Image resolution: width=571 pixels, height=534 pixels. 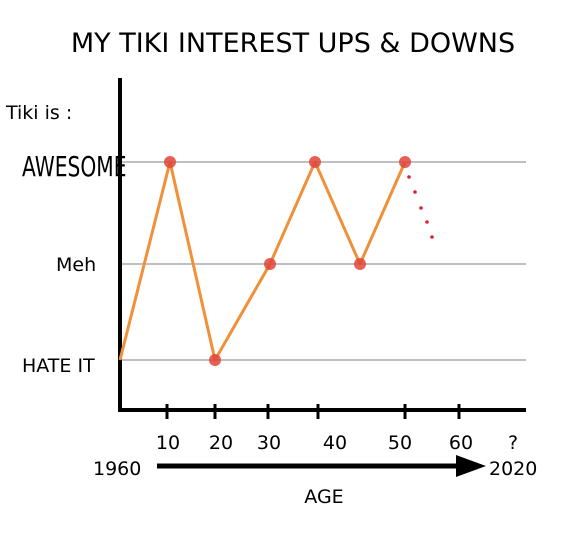 I want to click on x-ticks: 10 20 30 40 50 60?, so click(x=337, y=429).